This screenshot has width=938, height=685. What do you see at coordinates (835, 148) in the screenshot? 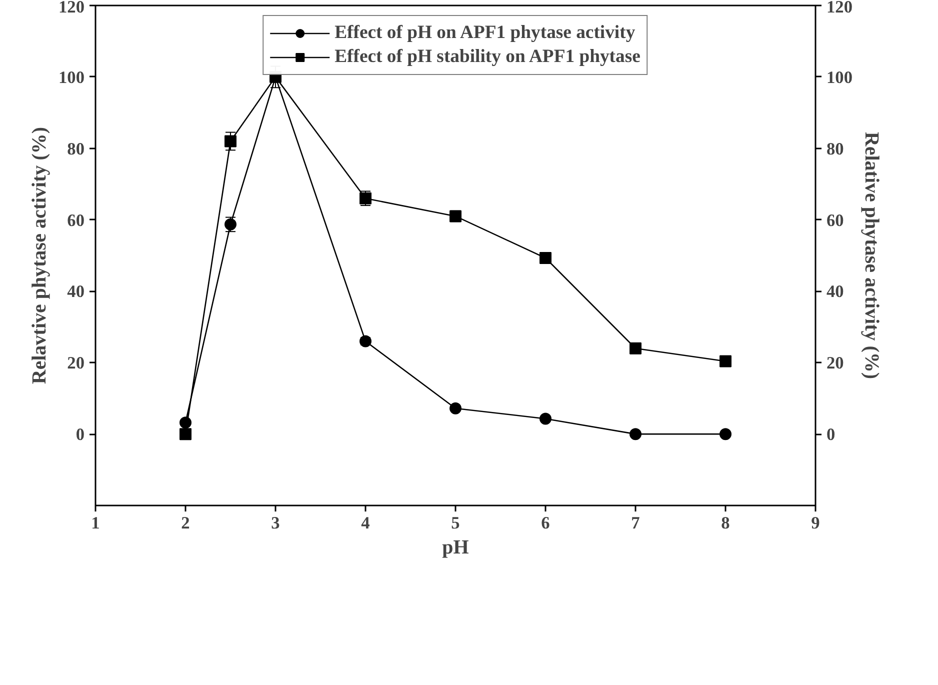
I see `y2-tick-label: 80` at bounding box center [835, 148].